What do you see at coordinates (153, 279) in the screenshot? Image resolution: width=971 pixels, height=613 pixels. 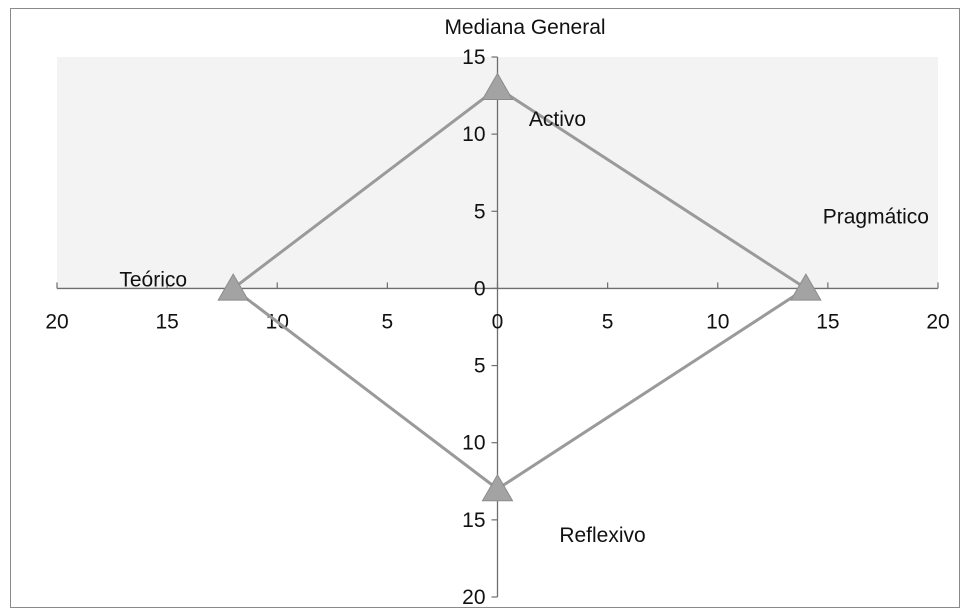 I see `point-label: Teórico` at bounding box center [153, 279].